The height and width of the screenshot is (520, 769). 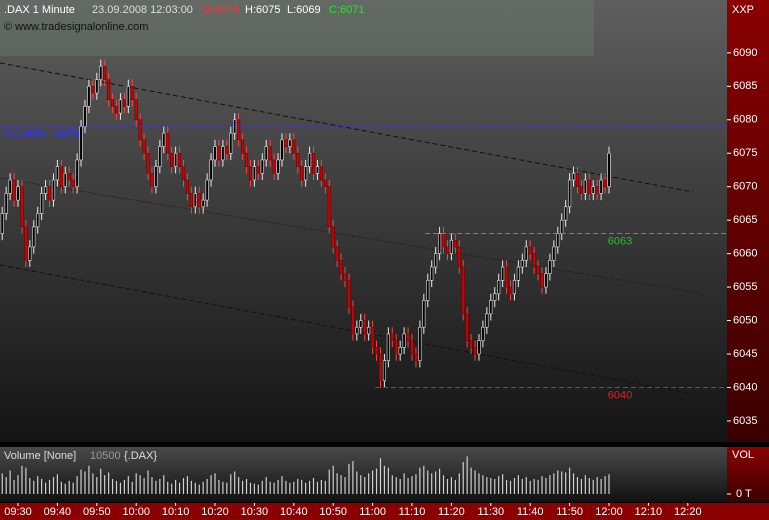 I want to click on y-tick-label: 6045, so click(x=745, y=354).